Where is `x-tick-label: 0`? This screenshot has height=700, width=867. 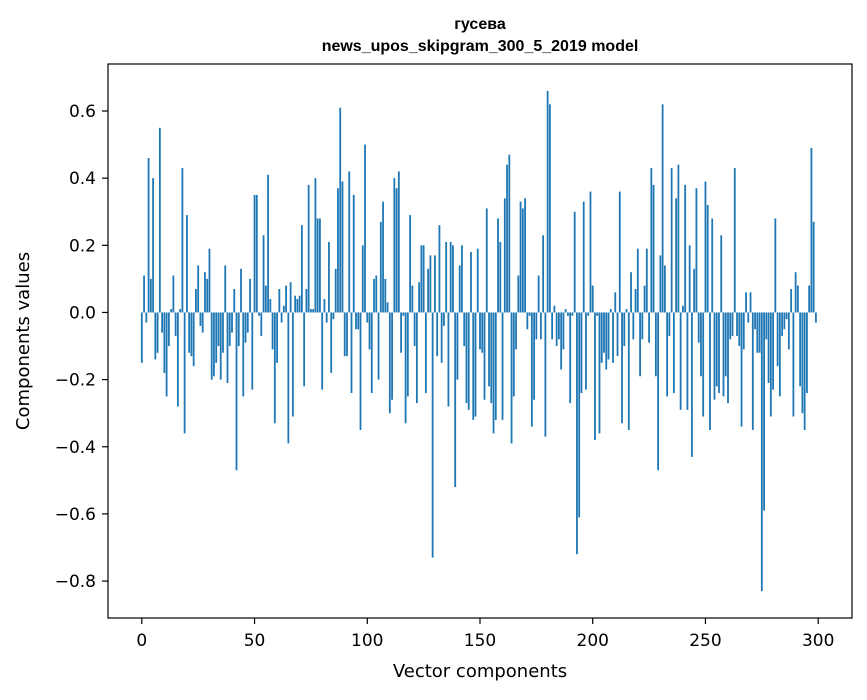 x-tick-label: 0 is located at coordinates (141, 641).